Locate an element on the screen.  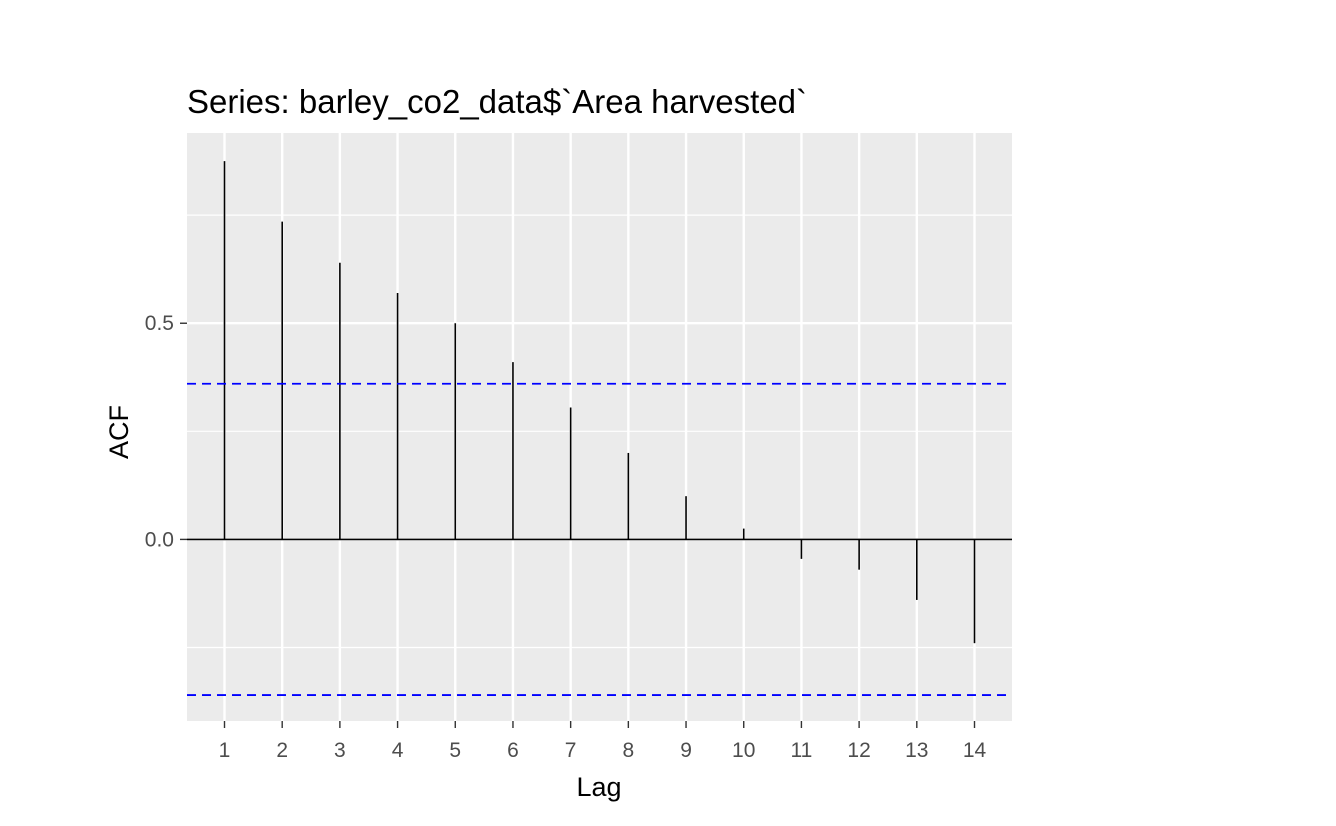
x-tick-label: 7 is located at coordinates (571, 750).